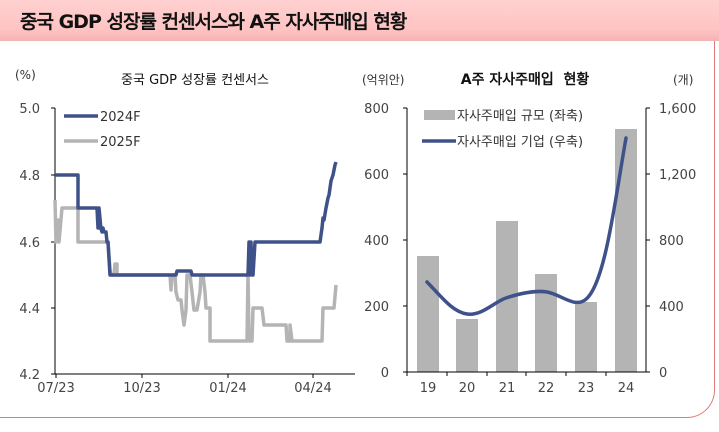 Image resolution: width=719 pixels, height=432 pixels. I want to click on left-chart-title: 중국 GDP 성장률 컨센서스, so click(195, 80).